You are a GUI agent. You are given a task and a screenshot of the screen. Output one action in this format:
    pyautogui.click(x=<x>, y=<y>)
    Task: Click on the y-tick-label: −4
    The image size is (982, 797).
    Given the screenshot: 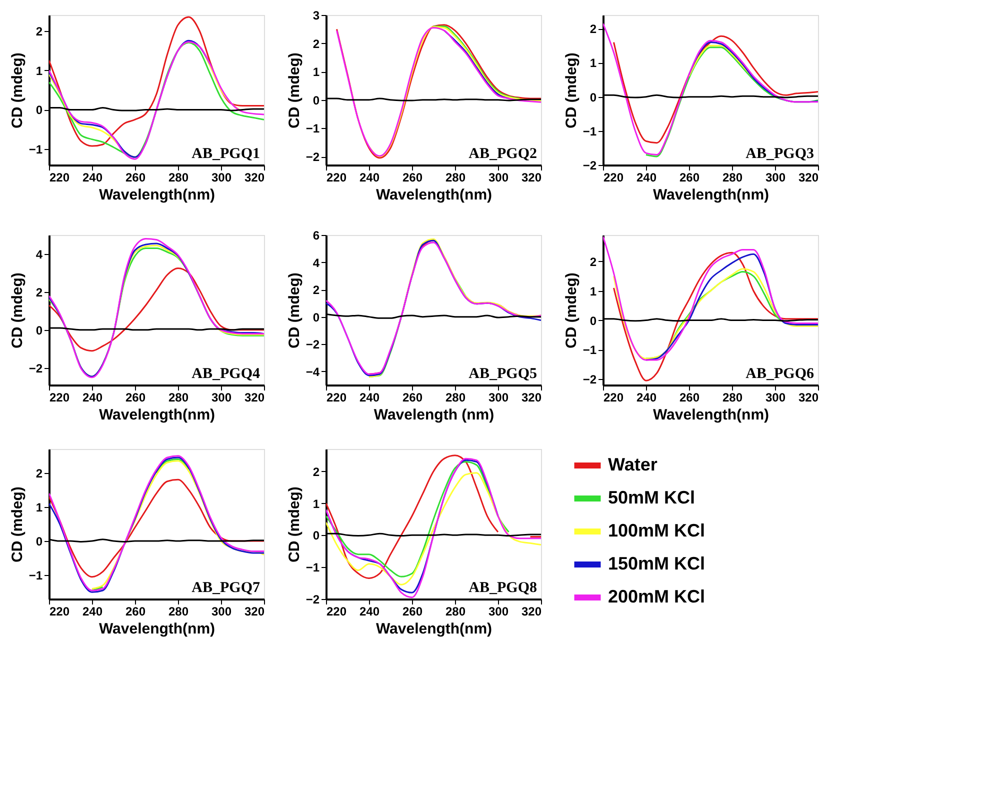 What is the action you would take?
    pyautogui.click(x=313, y=371)
    